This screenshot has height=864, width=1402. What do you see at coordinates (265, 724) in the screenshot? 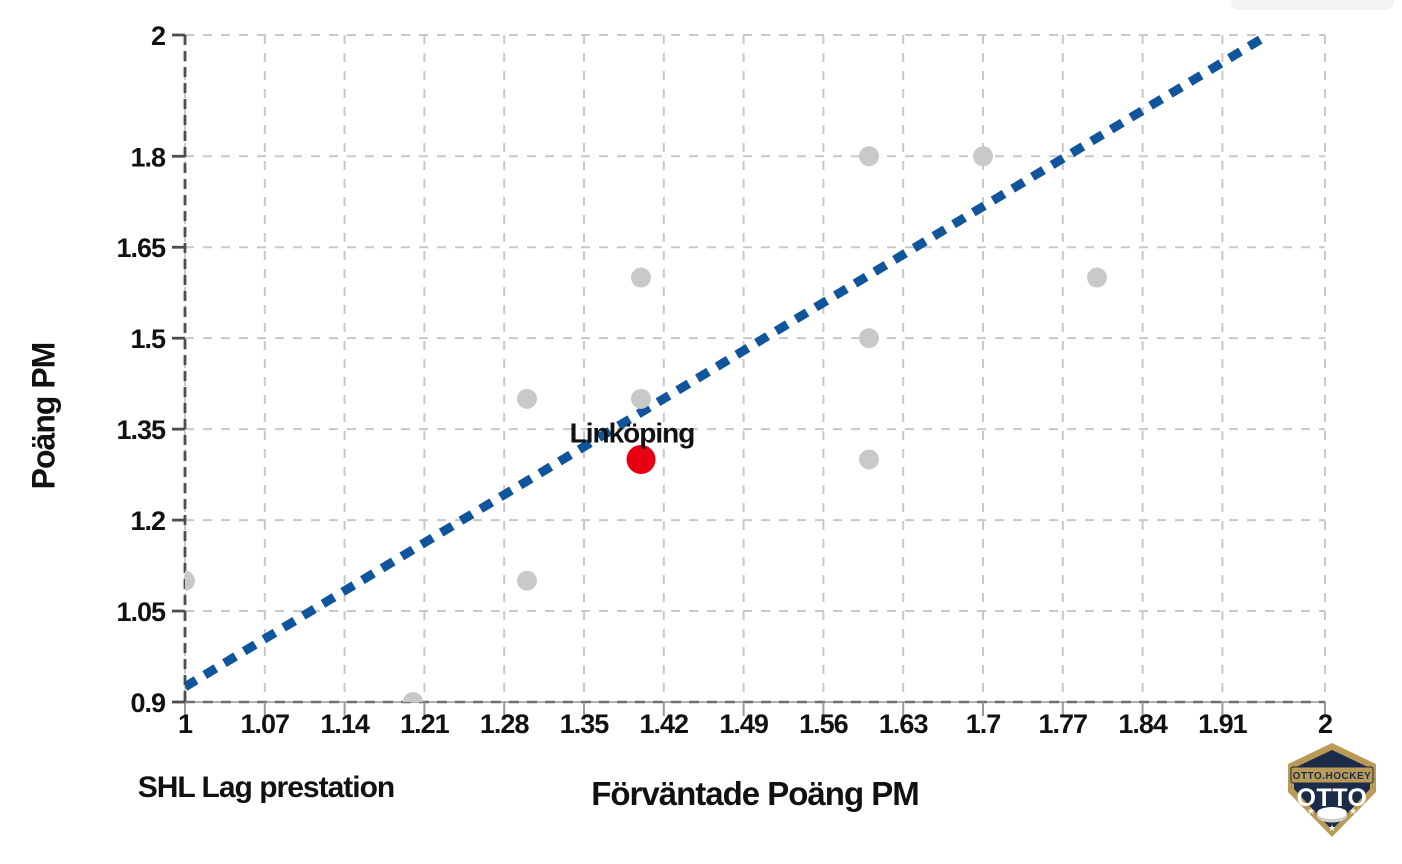
I see `svg-text: 1.07` at bounding box center [265, 724].